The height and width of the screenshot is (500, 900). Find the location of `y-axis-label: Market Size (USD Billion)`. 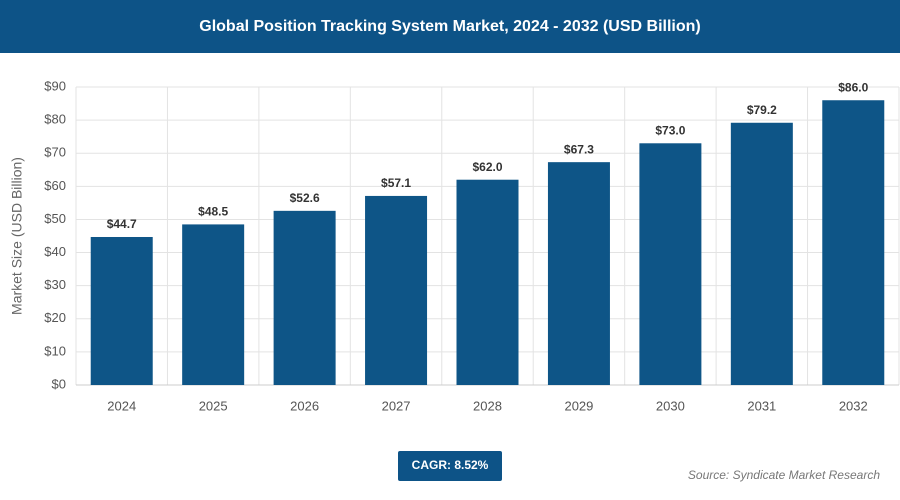

y-axis-label: Market Size (USD Billion) is located at coordinates (17, 236).